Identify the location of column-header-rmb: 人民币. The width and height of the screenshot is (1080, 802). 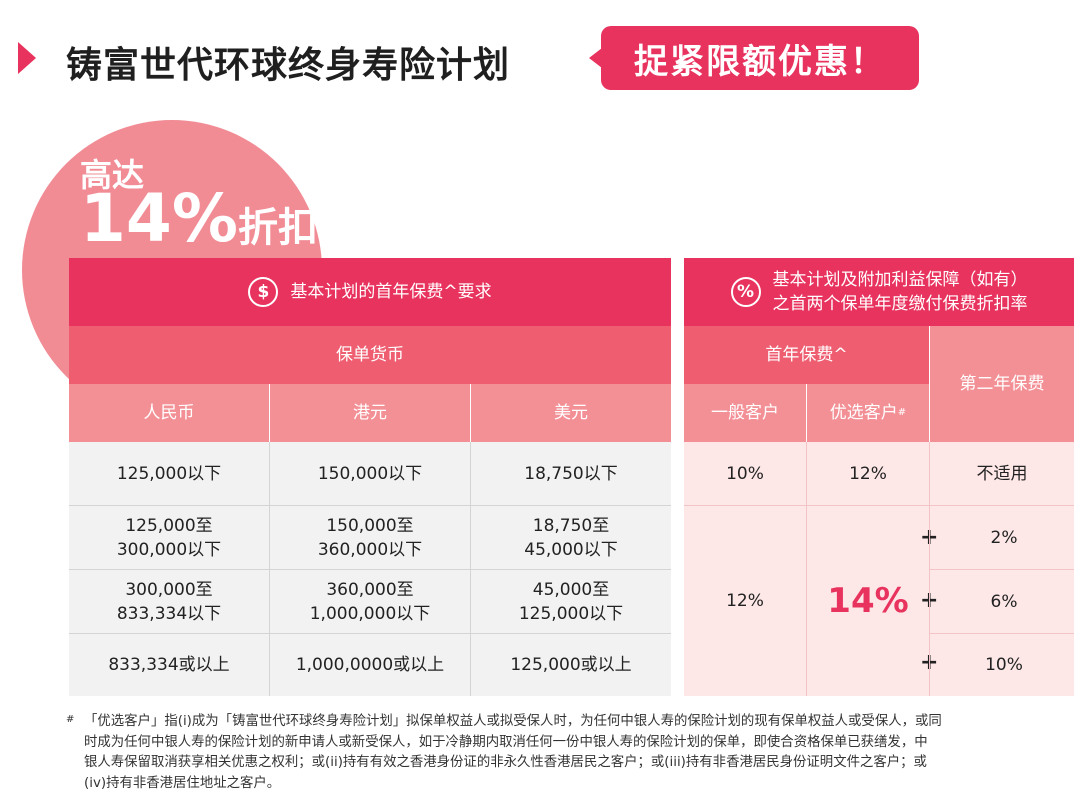
(169, 413).